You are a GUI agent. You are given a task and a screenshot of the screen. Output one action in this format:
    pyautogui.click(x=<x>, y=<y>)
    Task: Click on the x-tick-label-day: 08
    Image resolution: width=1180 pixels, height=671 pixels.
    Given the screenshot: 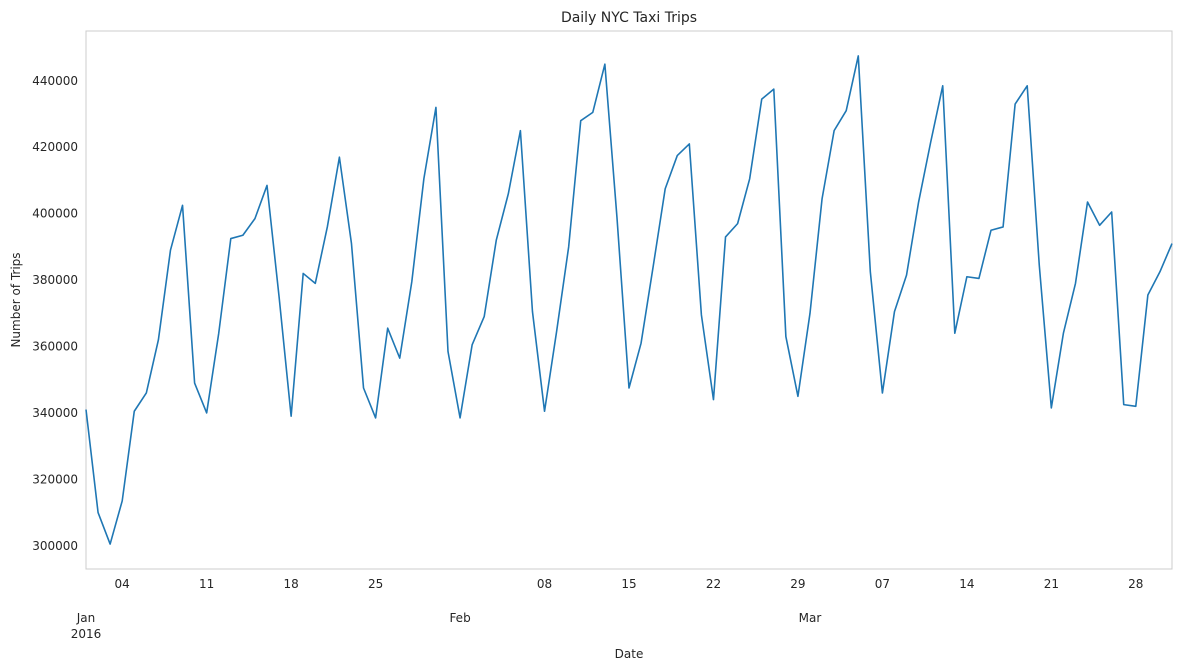 What is the action you would take?
    pyautogui.click(x=544, y=584)
    